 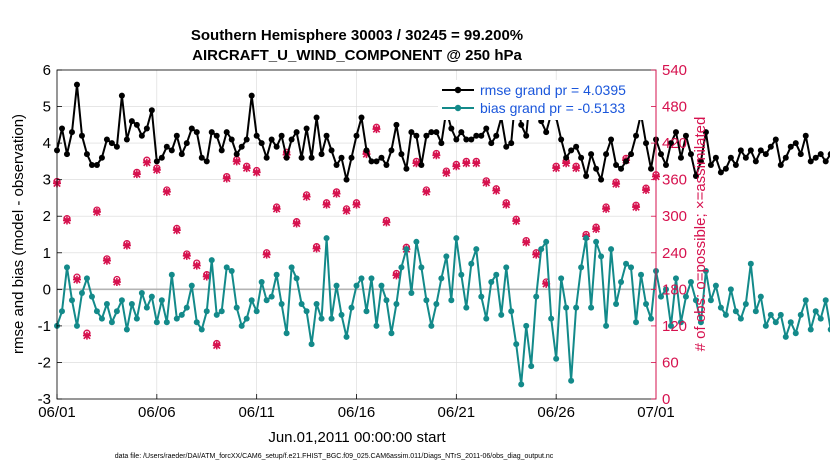 What do you see at coordinates (47, 70) in the screenshot?
I see `y-left-tick-label: 6` at bounding box center [47, 70].